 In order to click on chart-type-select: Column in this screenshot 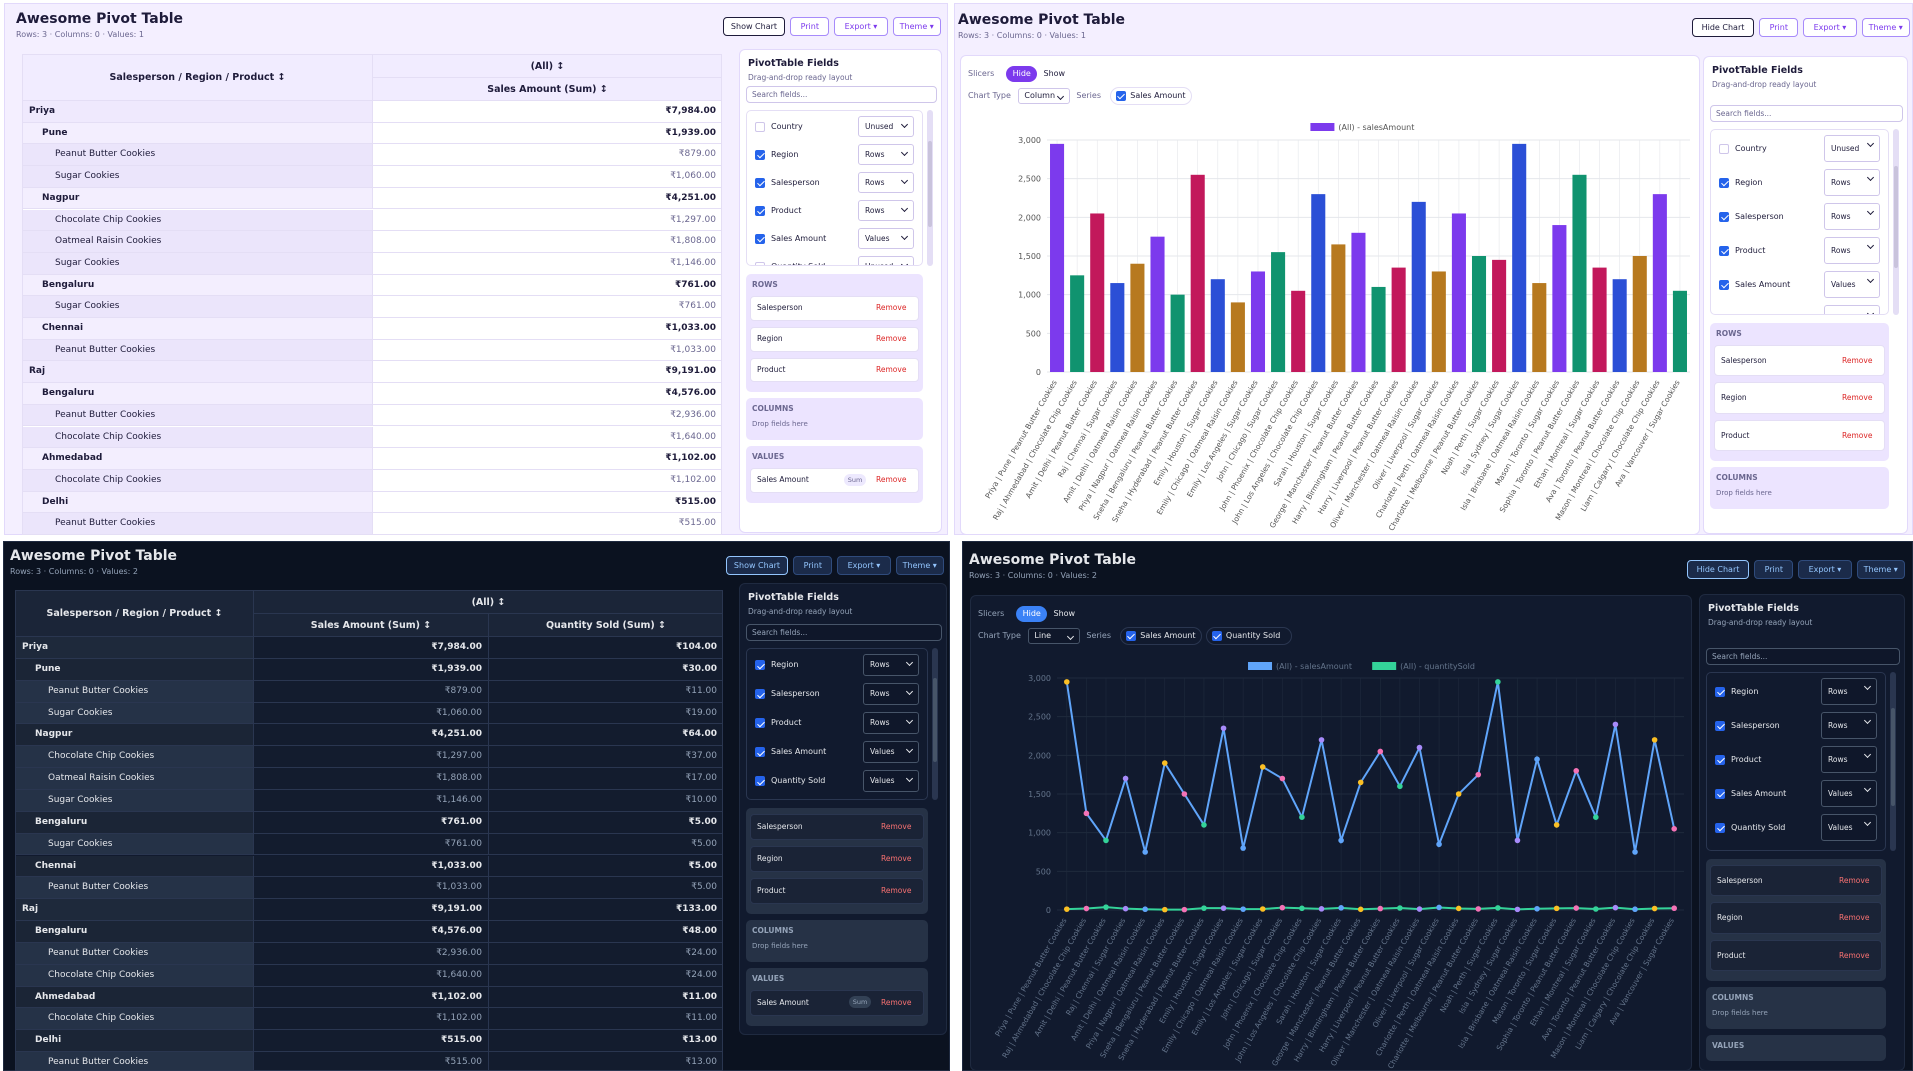, I will do `click(1044, 96)`.